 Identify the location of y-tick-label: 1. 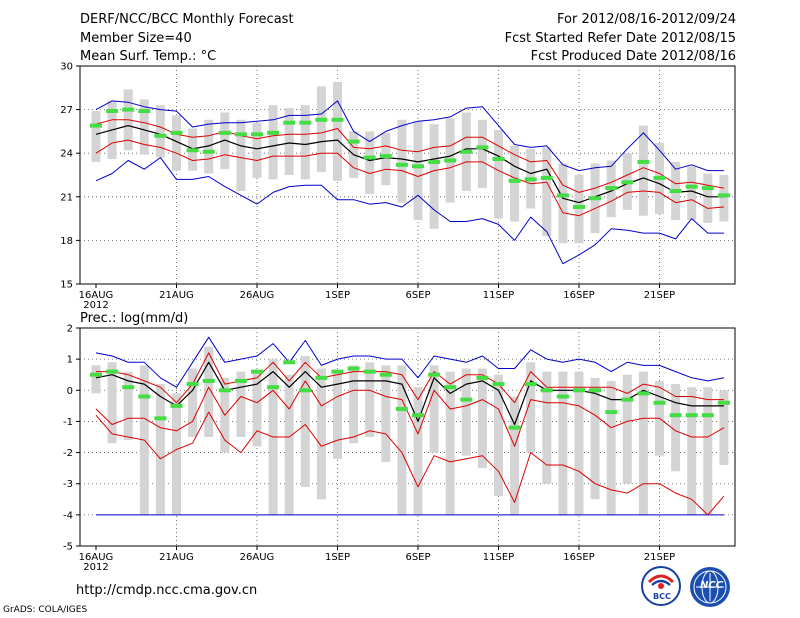
(70, 360).